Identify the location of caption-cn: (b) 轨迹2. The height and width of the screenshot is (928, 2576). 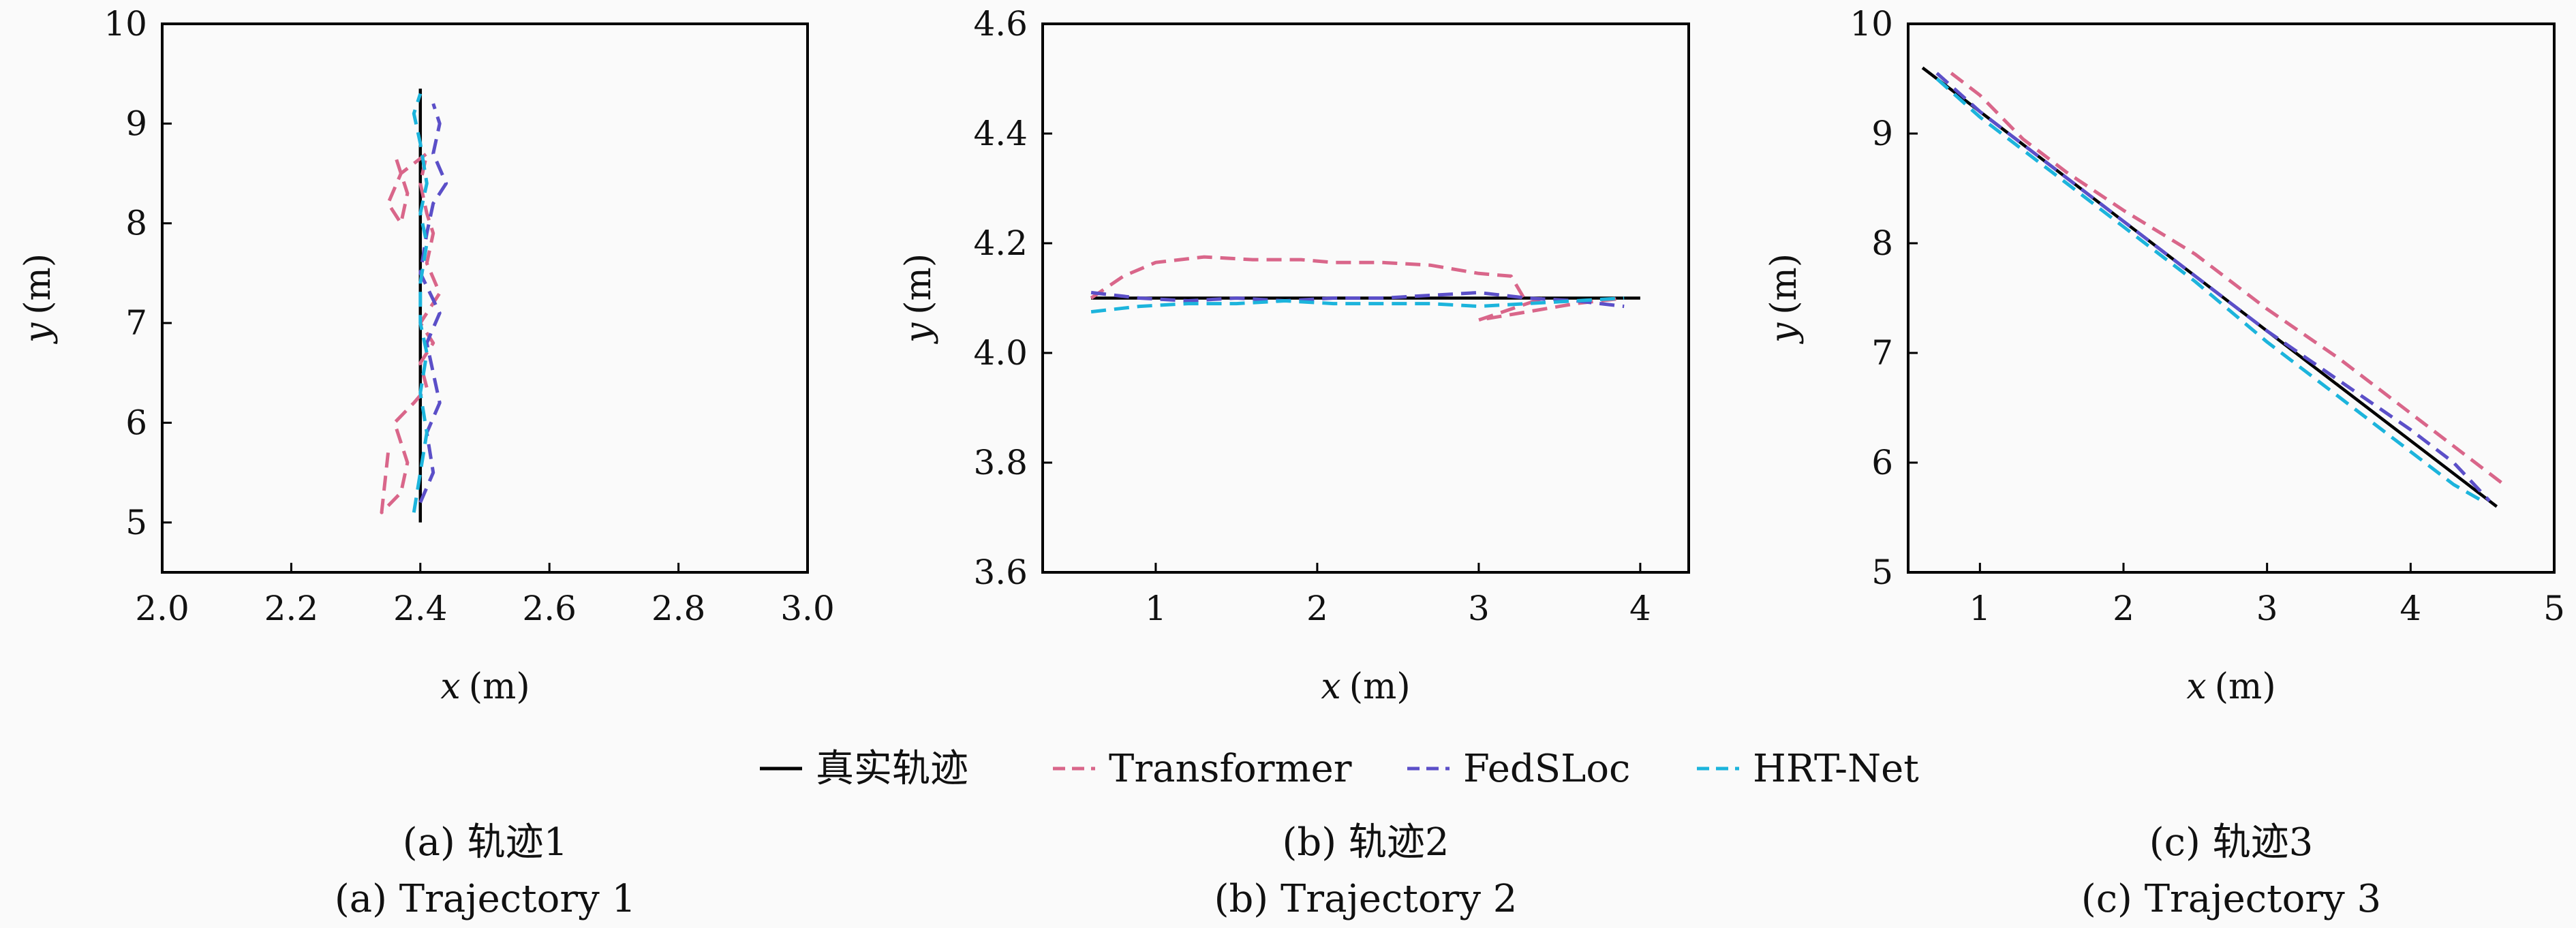
(1366, 842).